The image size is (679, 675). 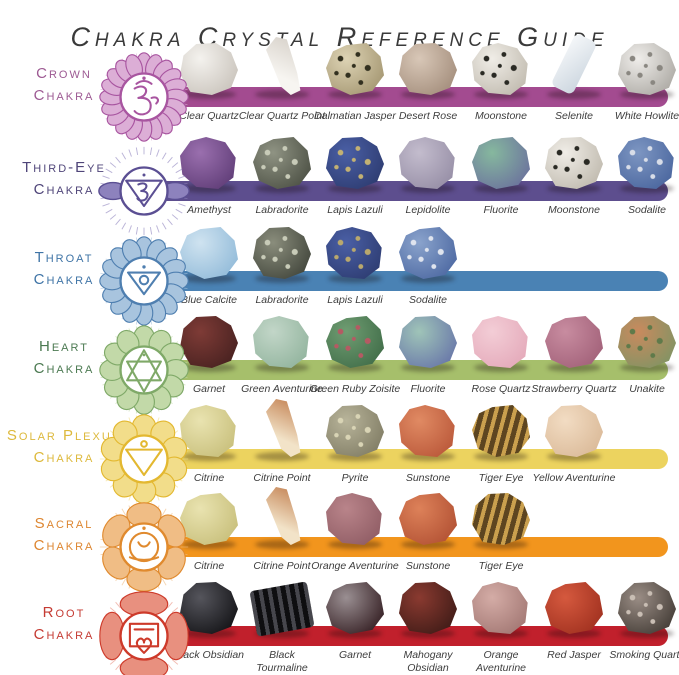 I want to click on crystal-red-jasper, so click(x=574, y=608).